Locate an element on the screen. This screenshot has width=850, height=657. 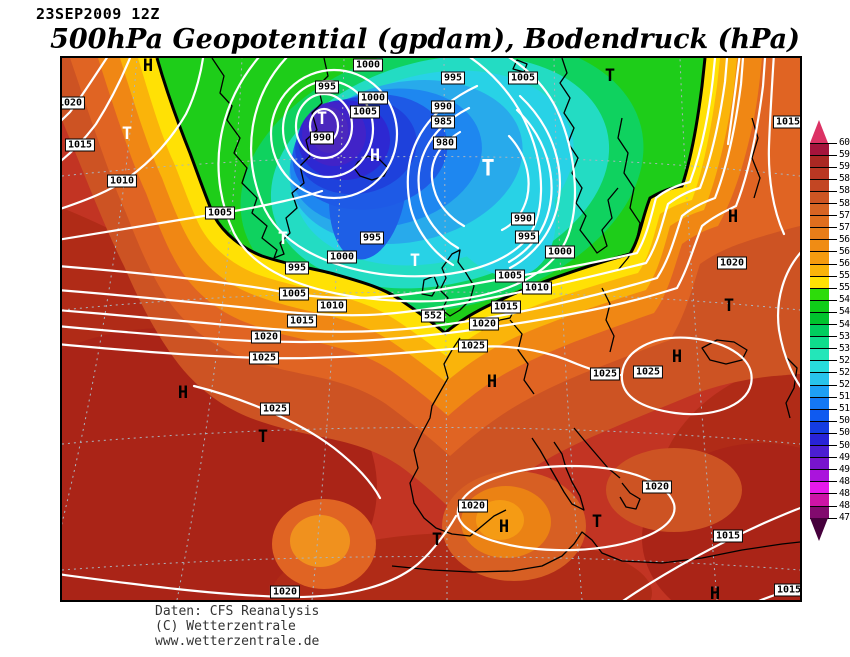
scale-value: 572 is located at coordinates (844, 227).